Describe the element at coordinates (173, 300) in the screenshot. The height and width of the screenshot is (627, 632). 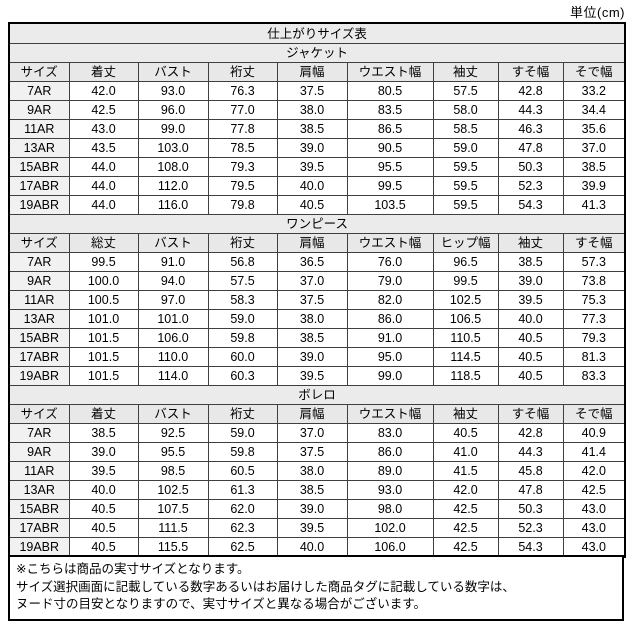
I see `size-value: 97.0` at that location.